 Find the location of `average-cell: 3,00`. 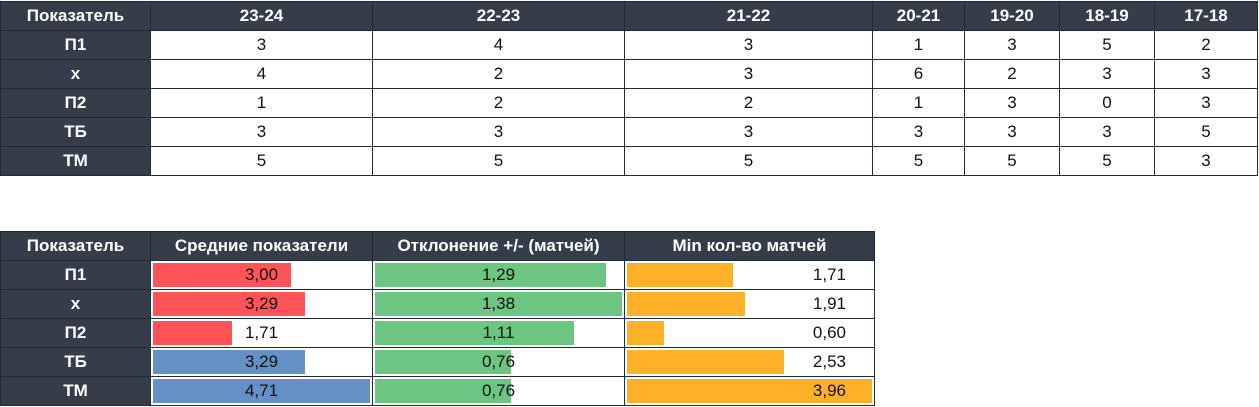

average-cell: 3,00 is located at coordinates (261, 275).